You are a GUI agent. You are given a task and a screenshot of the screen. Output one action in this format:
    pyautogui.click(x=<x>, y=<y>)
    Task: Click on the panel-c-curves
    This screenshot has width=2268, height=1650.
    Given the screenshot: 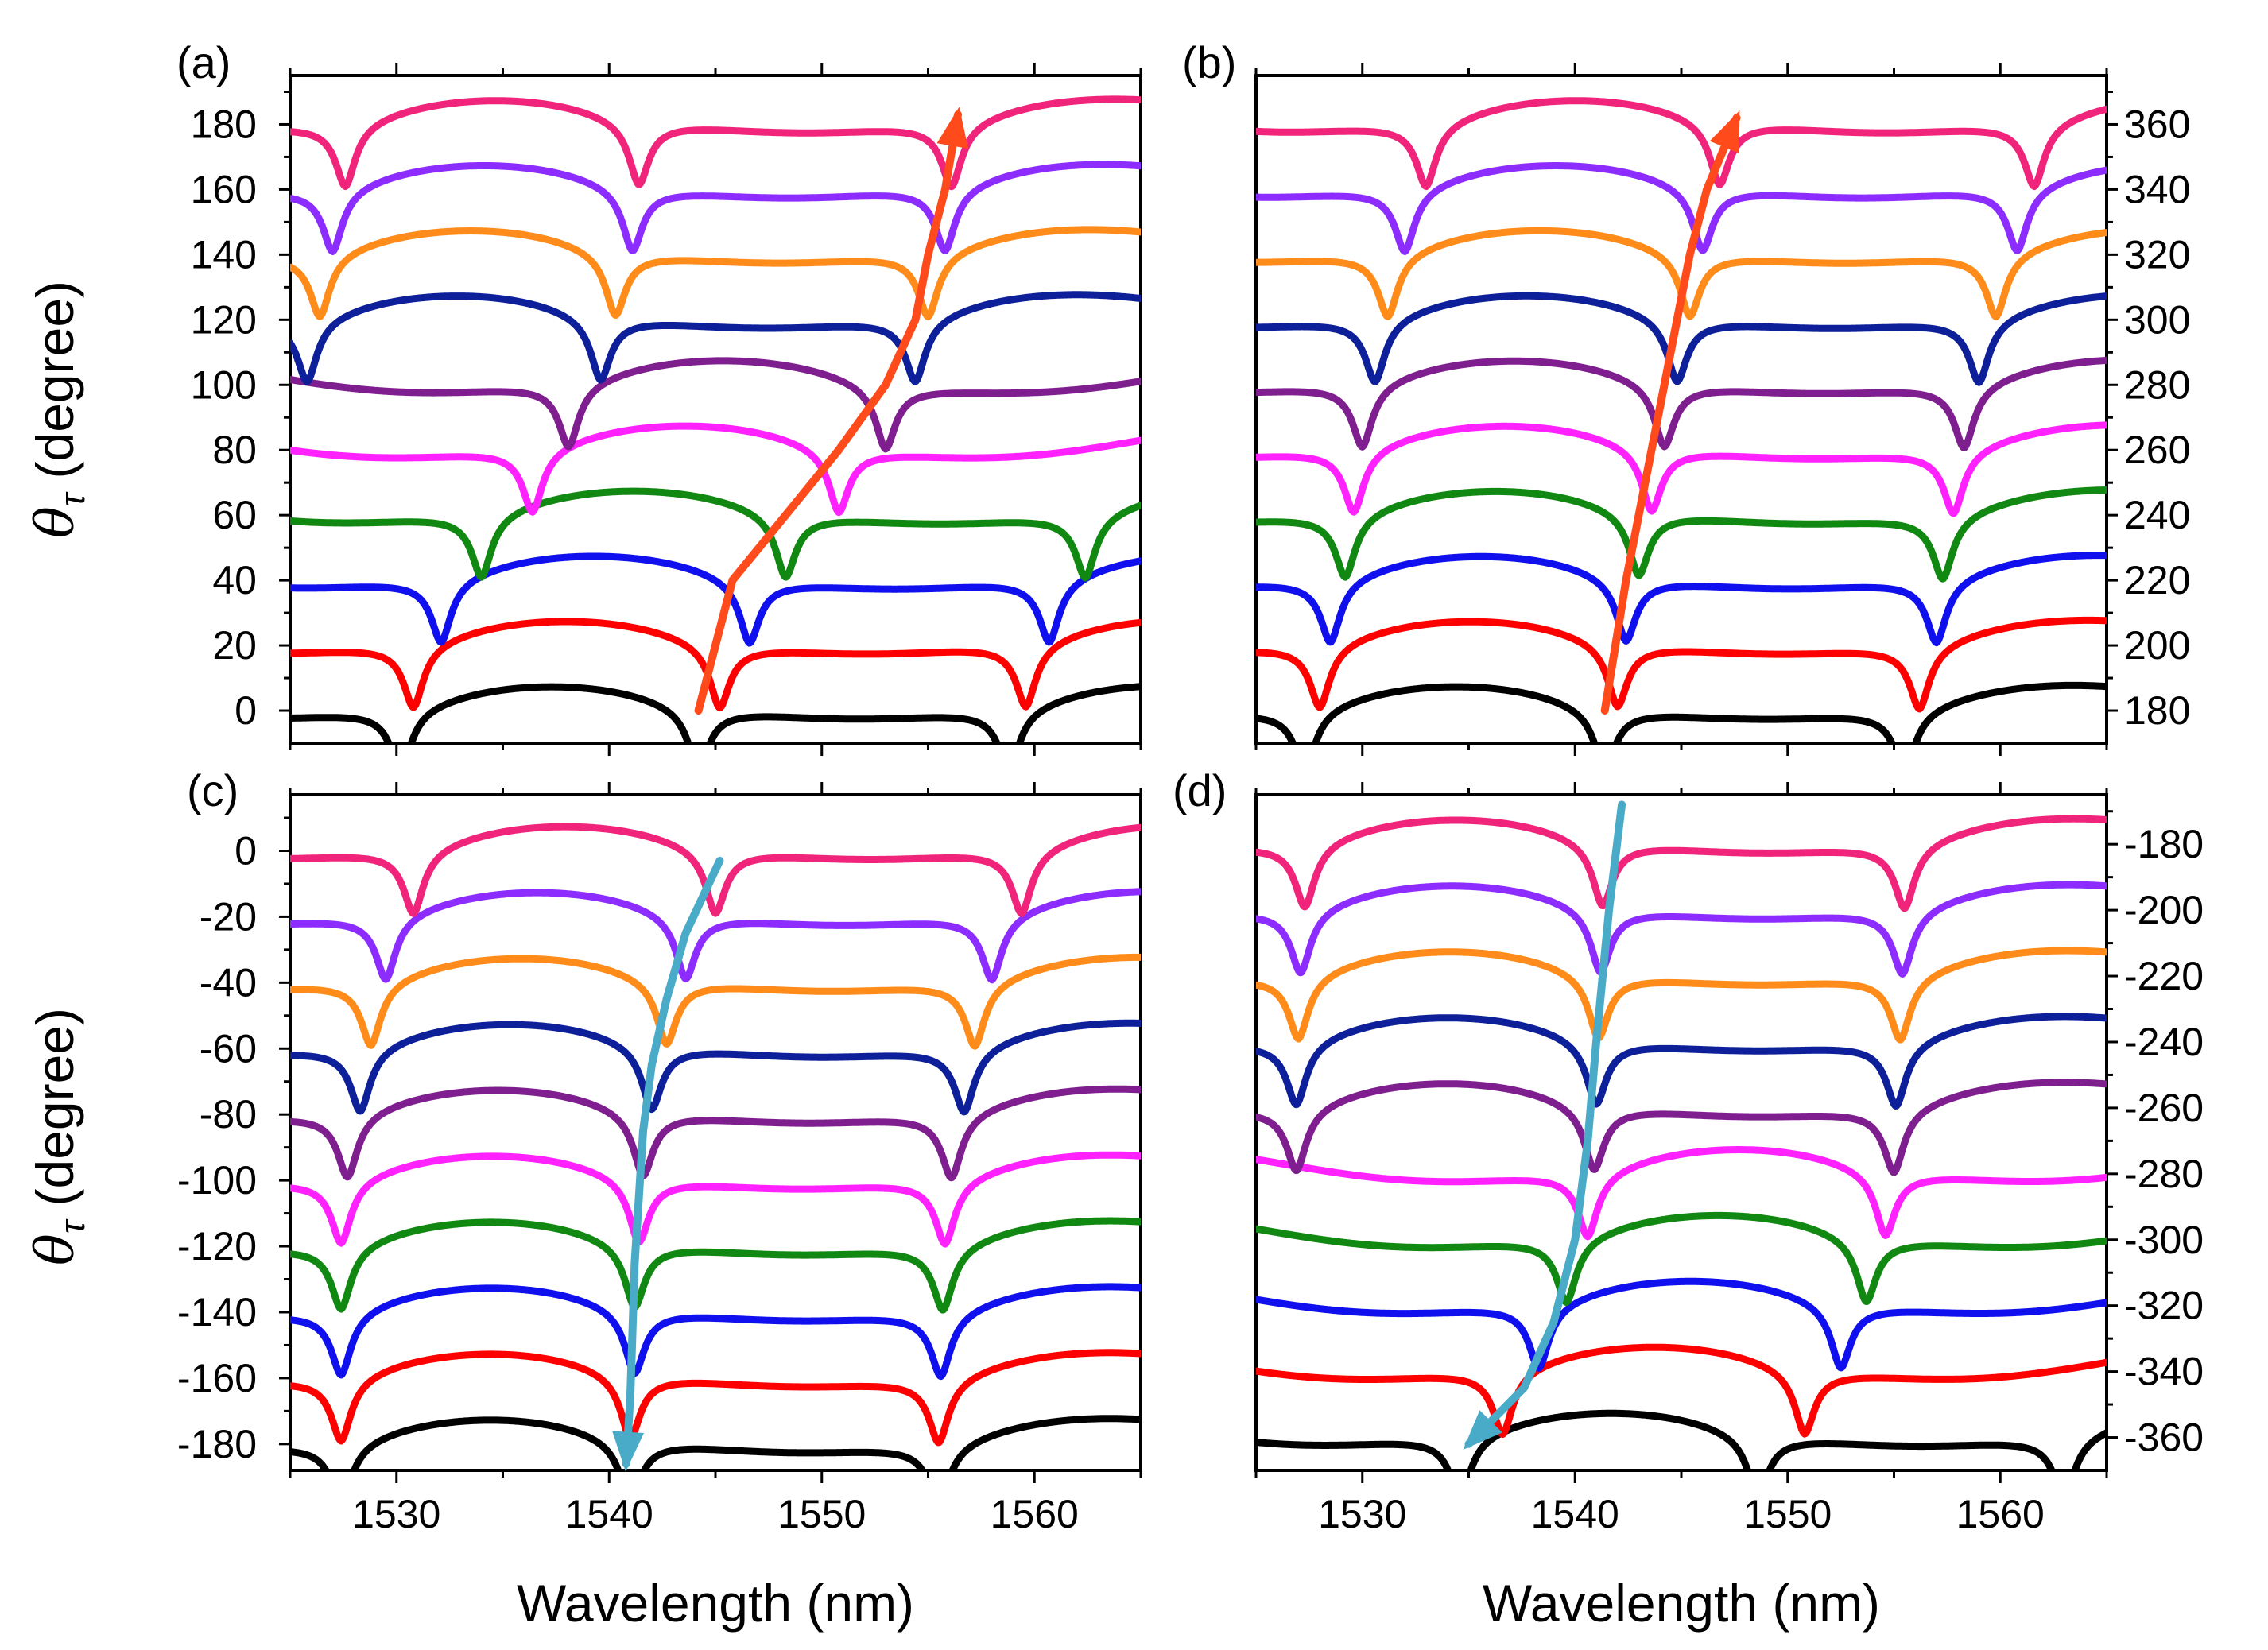 What is the action you would take?
    pyautogui.click(x=716, y=1147)
    